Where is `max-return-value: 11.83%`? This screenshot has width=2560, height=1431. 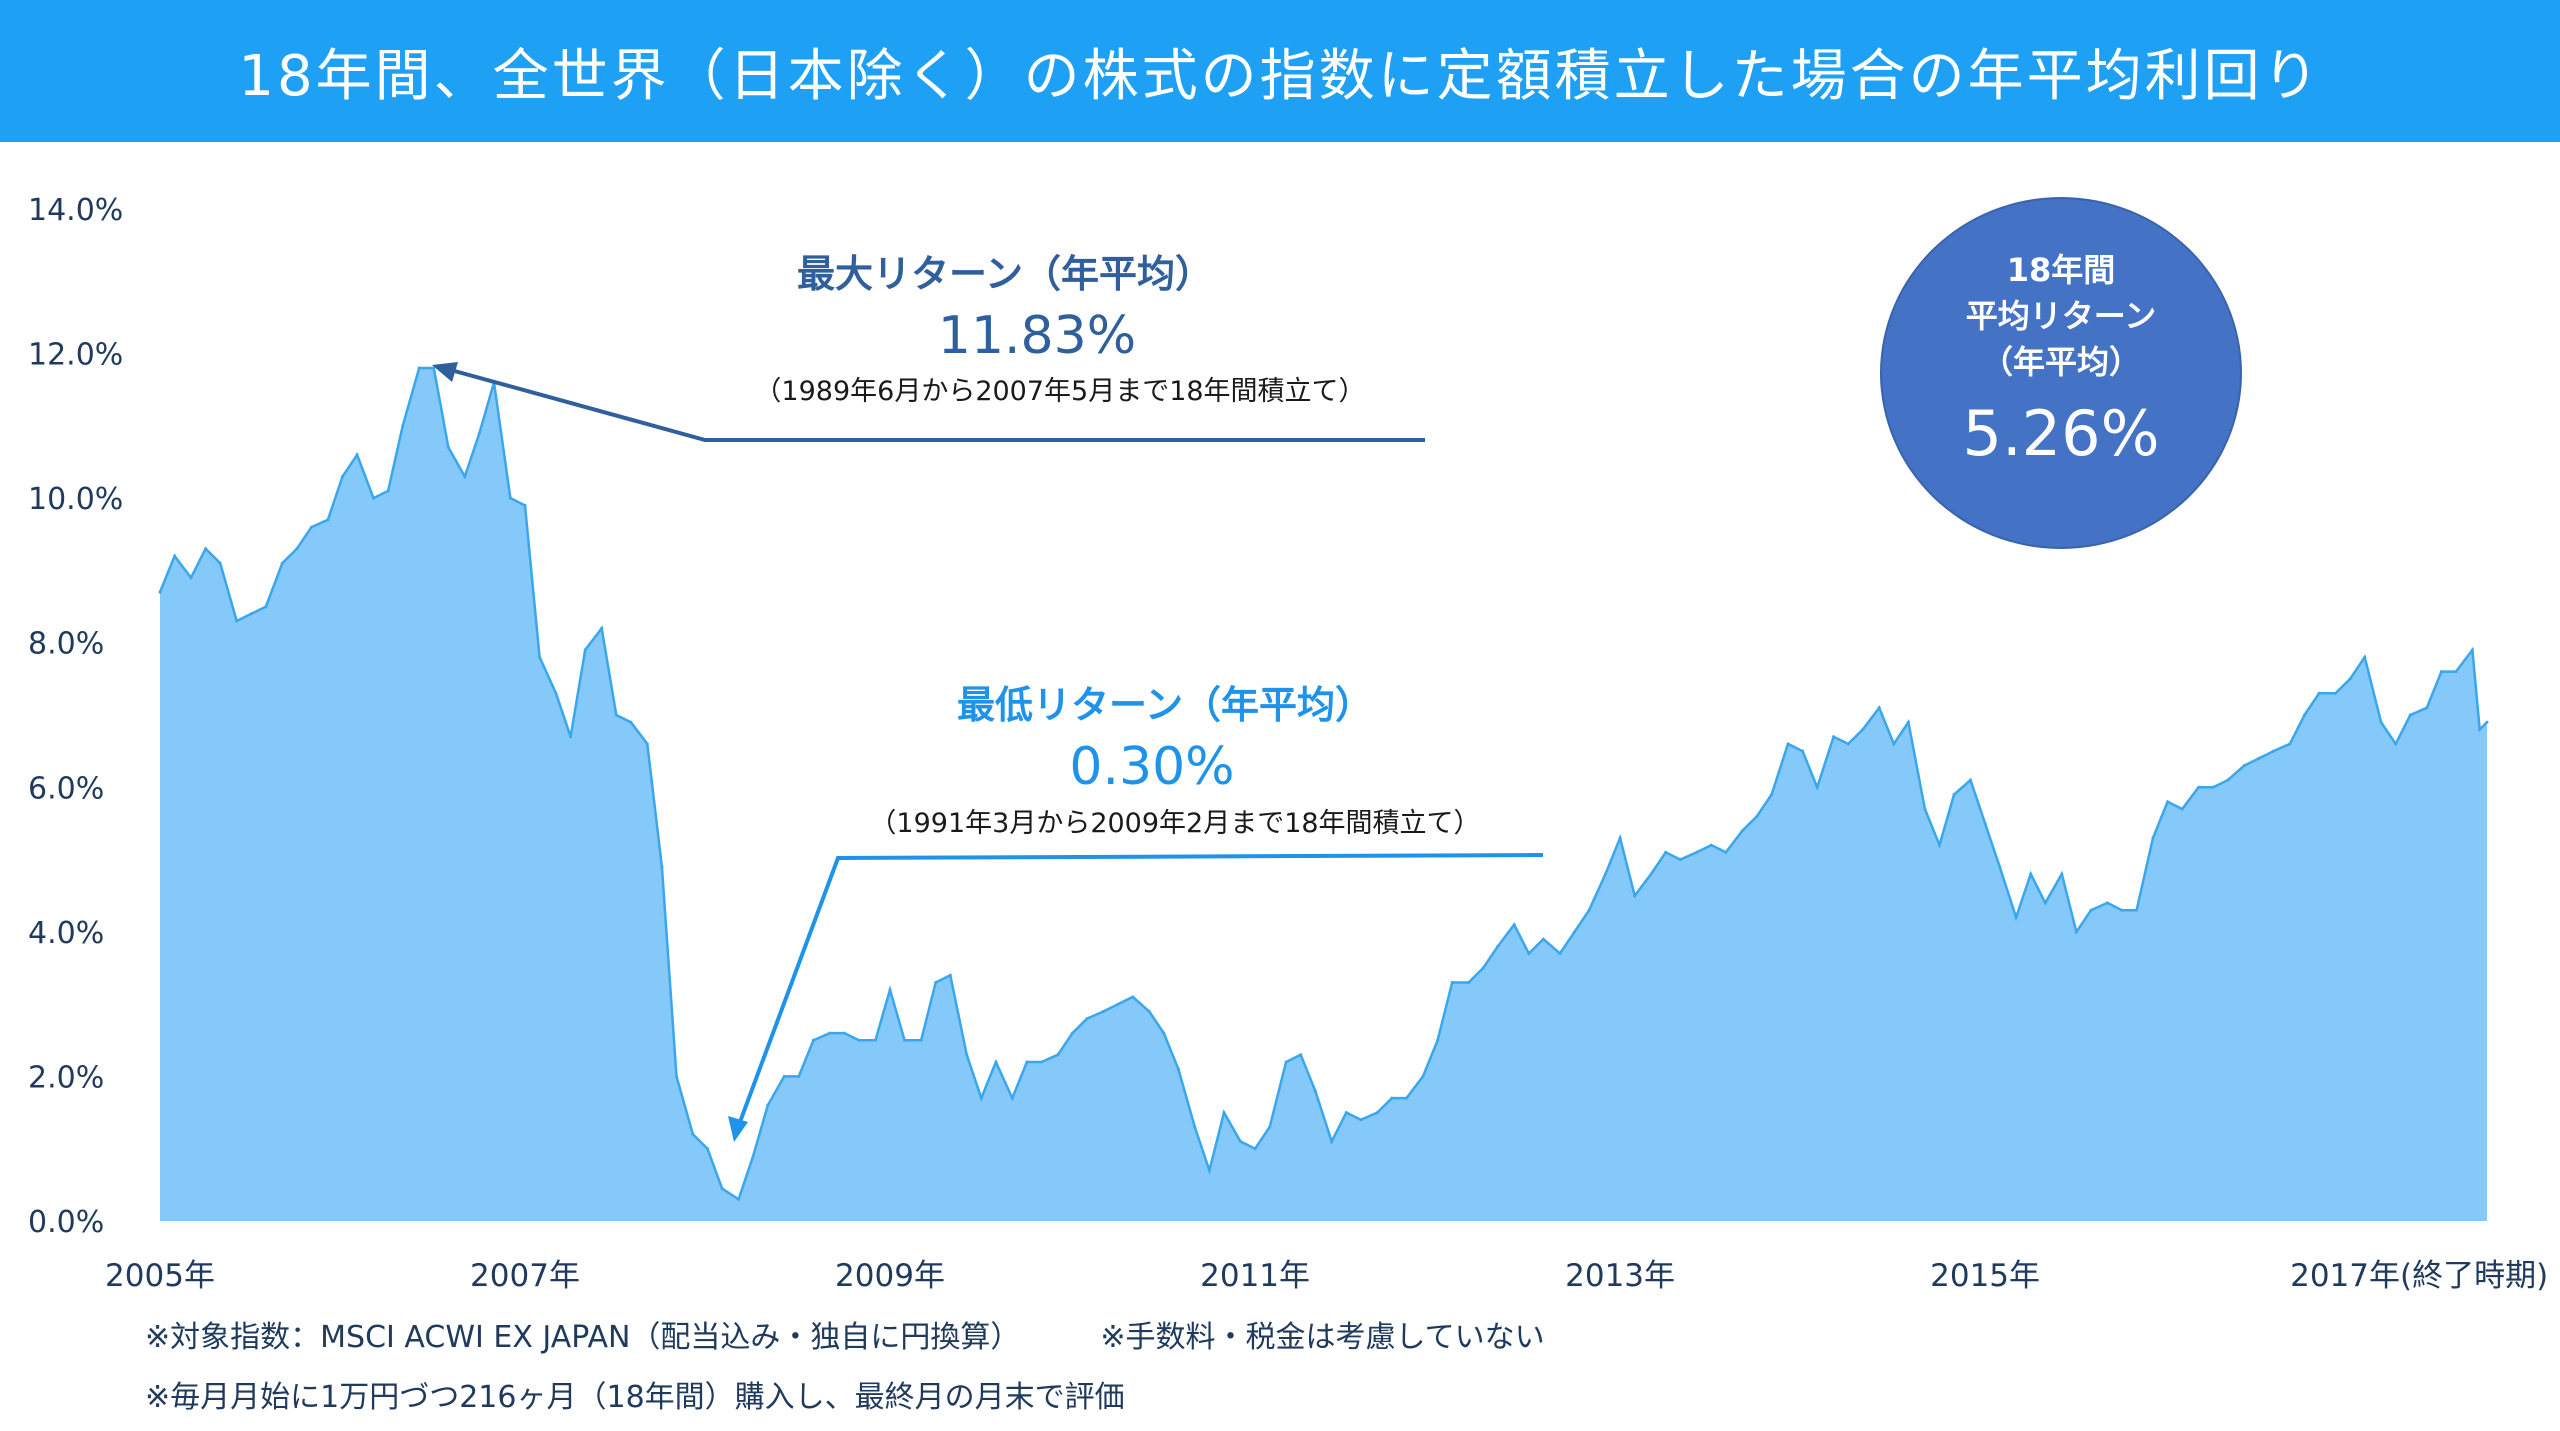 max-return-value: 11.83% is located at coordinates (1037, 336).